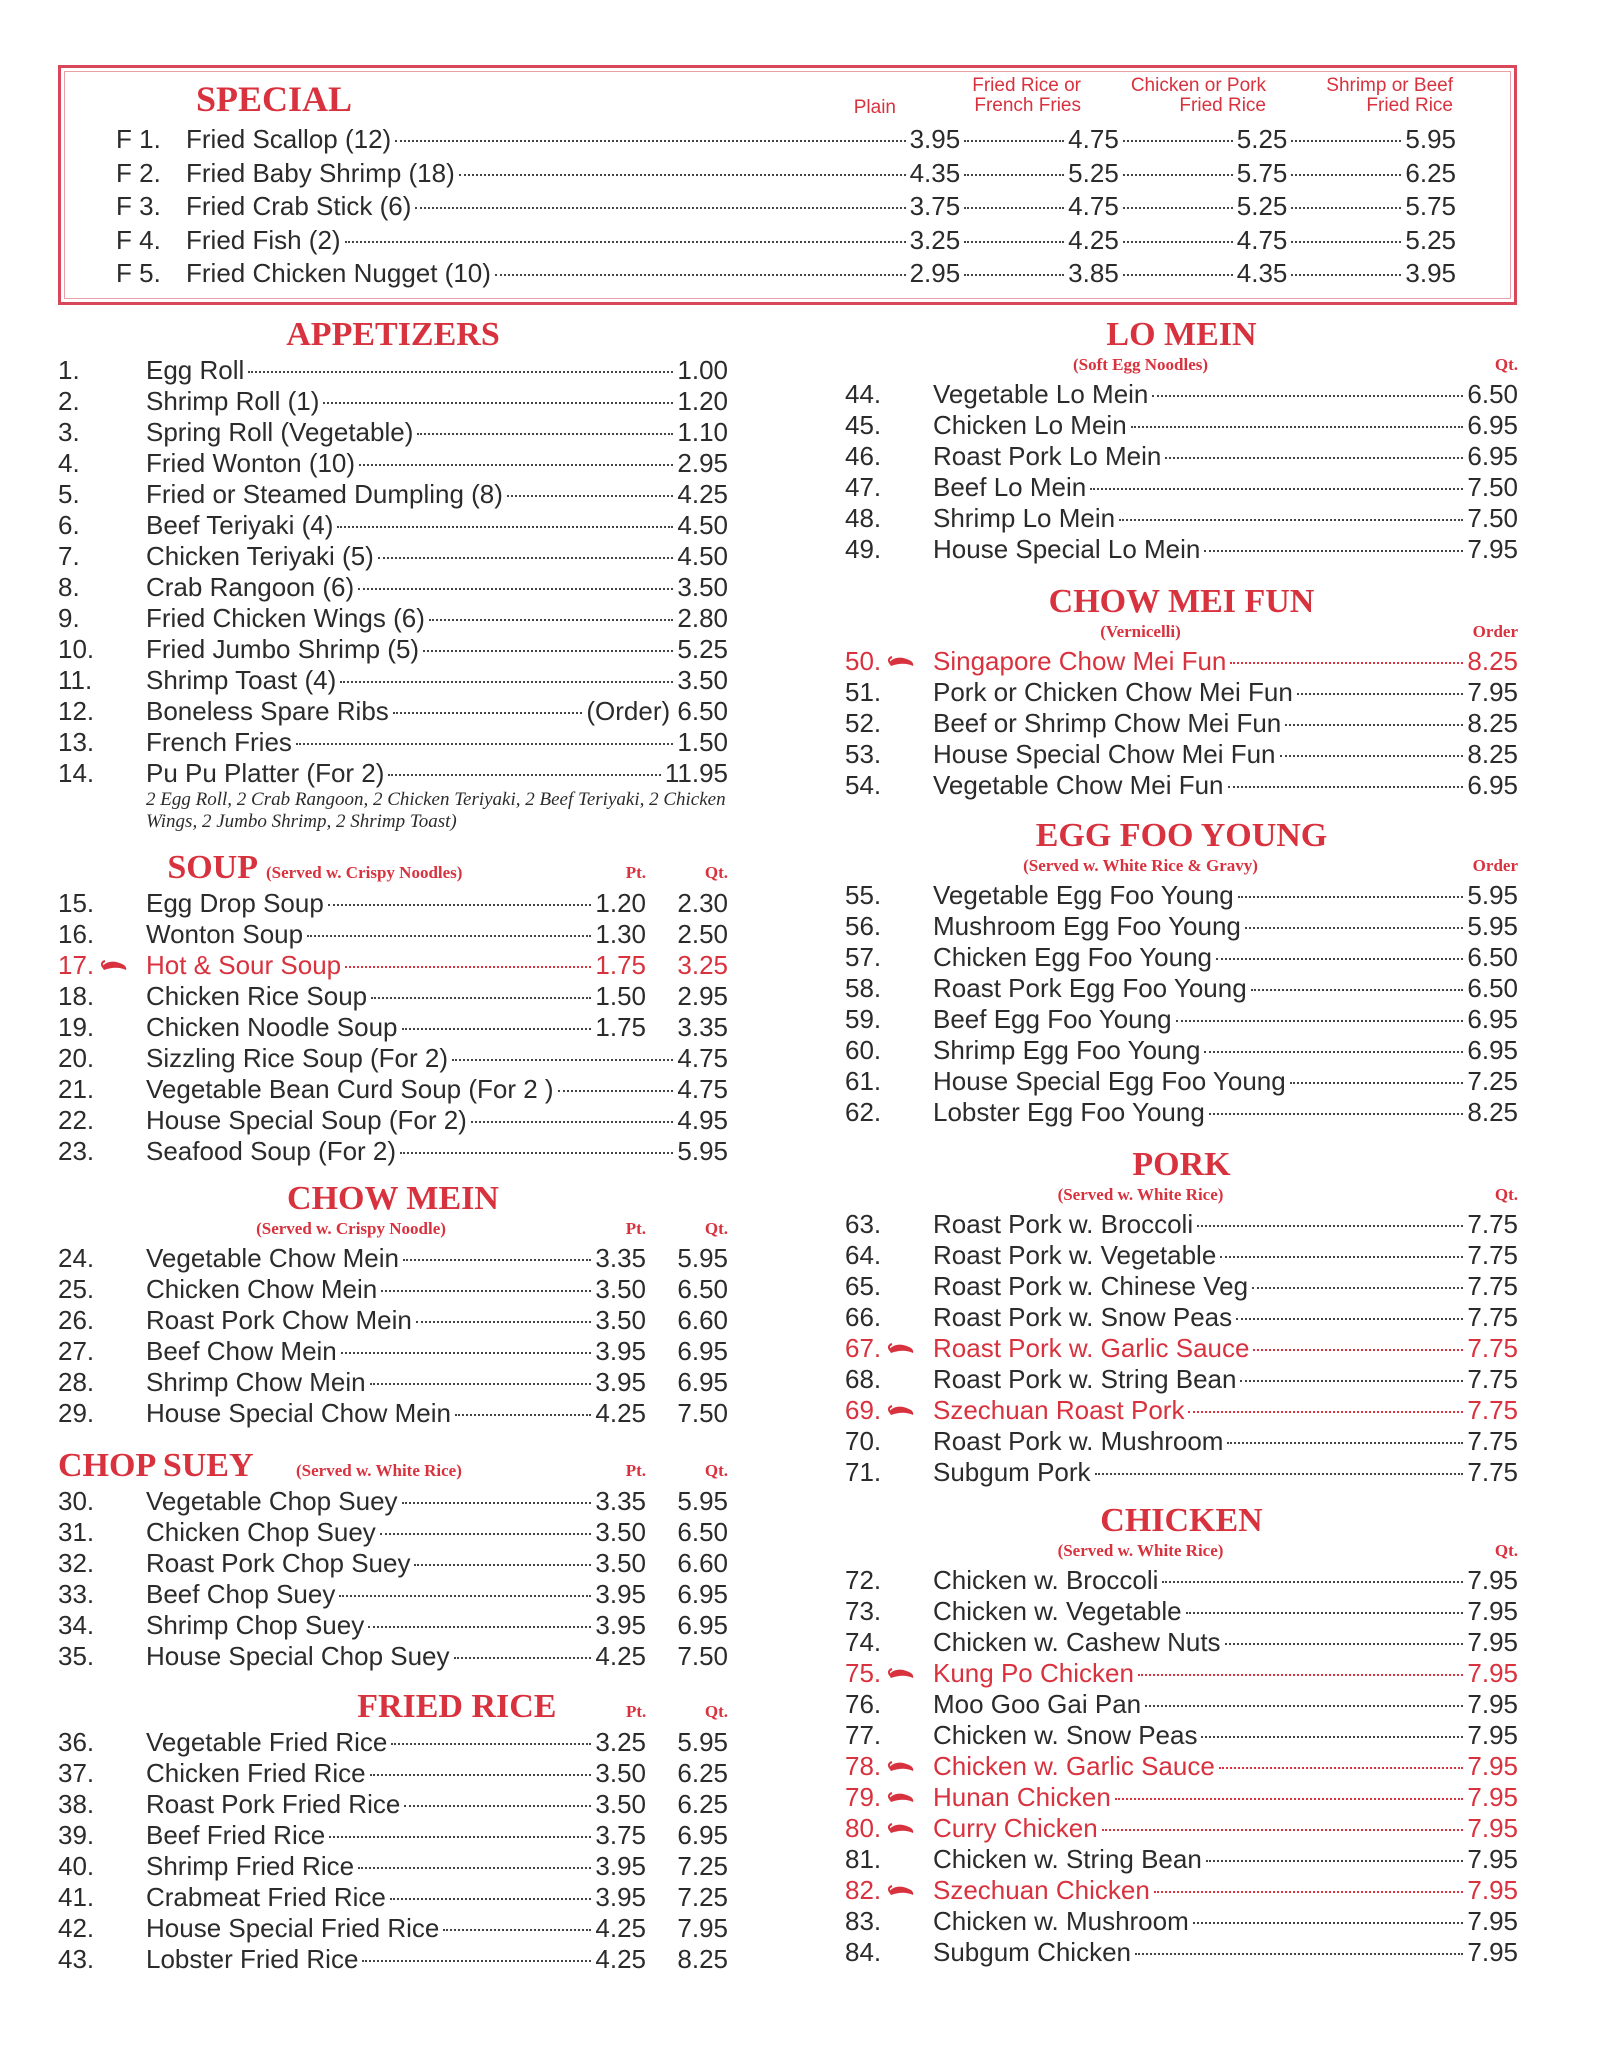 This screenshot has height=2048, width=1598. I want to click on item-name: Roast Pork Chop Suey, so click(278, 1563).